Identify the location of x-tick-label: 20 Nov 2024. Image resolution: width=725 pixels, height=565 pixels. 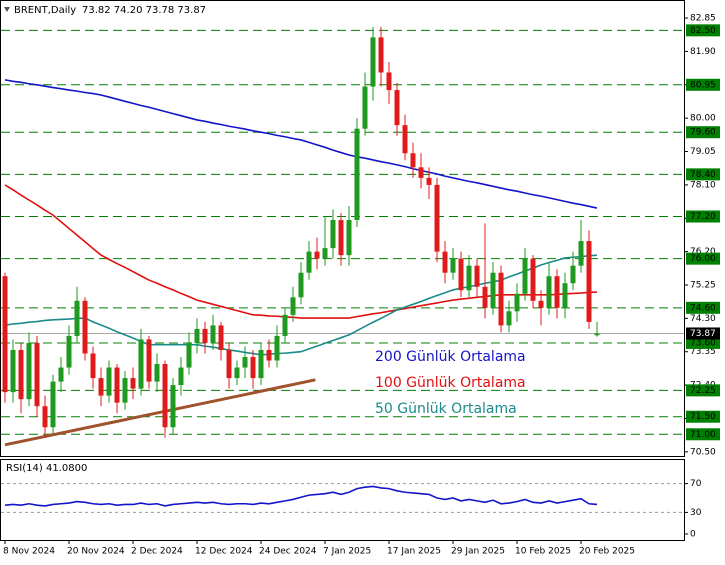
(96, 552).